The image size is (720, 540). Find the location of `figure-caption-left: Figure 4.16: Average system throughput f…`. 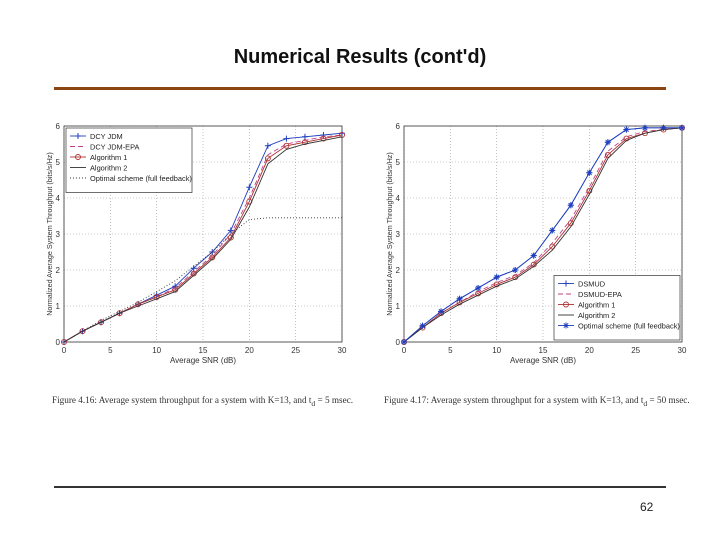

figure-caption-left: Figure 4.16: Average system throughput f… is located at coordinates (202, 401).